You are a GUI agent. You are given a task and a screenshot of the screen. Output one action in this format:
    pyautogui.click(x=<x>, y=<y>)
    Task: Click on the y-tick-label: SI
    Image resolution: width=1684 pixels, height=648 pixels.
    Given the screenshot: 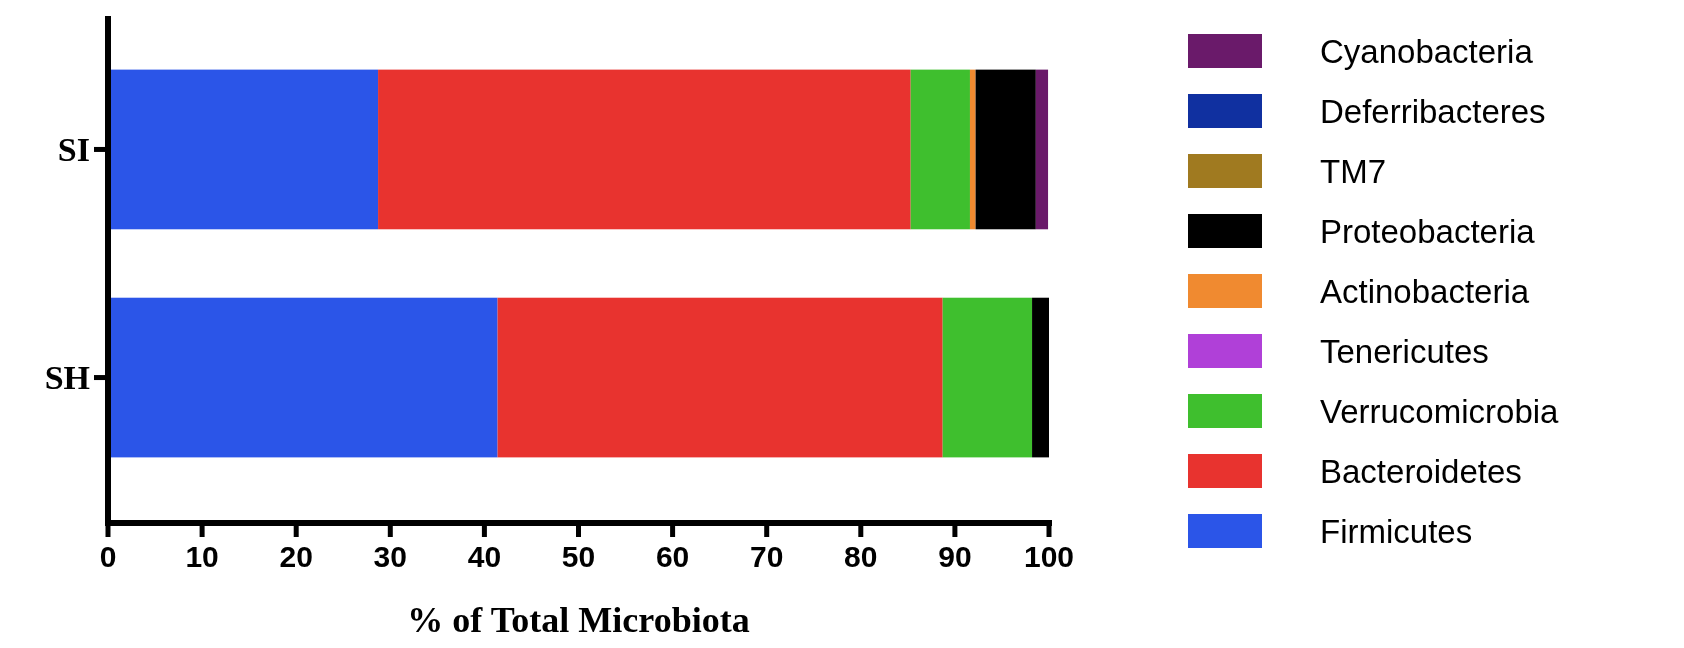 What is the action you would take?
    pyautogui.click(x=73, y=150)
    